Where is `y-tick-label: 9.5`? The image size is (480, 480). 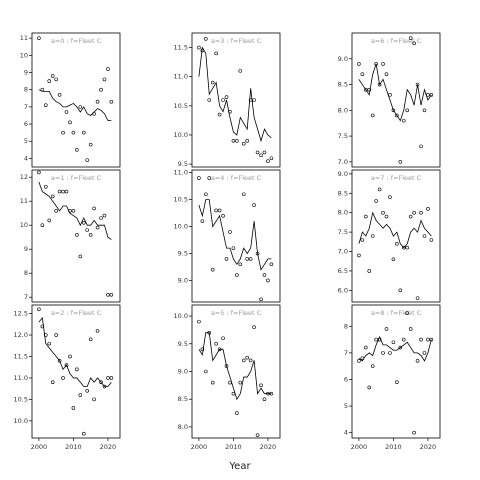 y-tick-label: 9.5 is located at coordinates (183, 344).